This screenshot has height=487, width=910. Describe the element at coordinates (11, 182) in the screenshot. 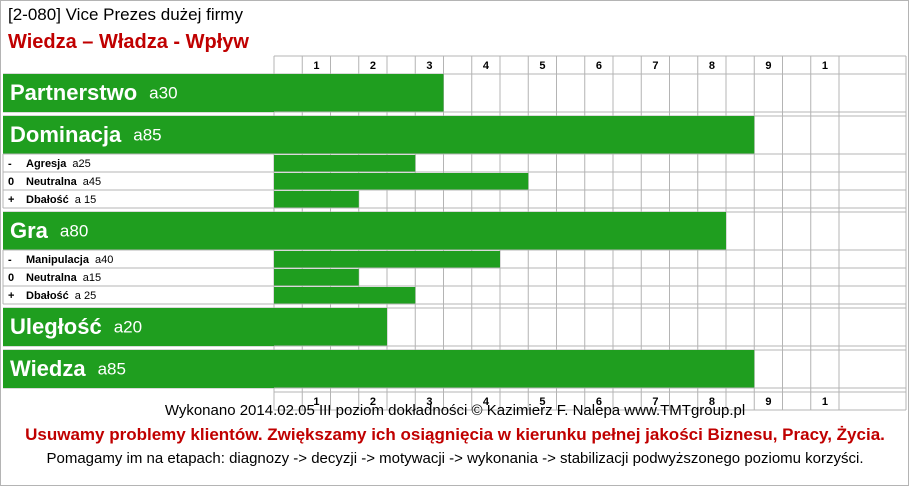

I see `category-sign-neutralna1: 0` at that location.